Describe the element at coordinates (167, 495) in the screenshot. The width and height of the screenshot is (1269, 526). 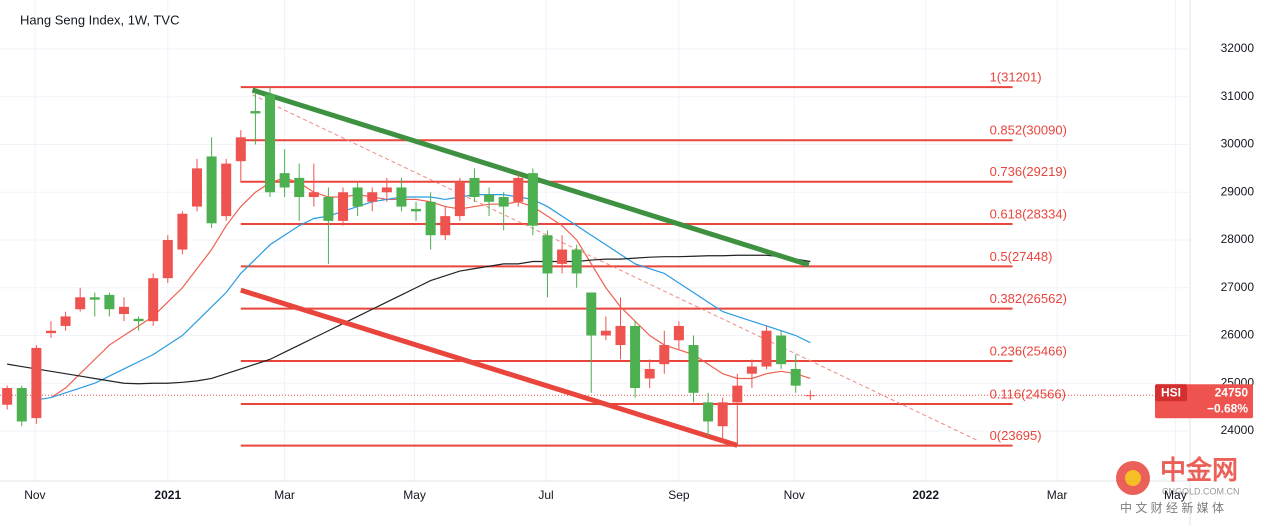
I see `x-tick-label: 2021` at that location.